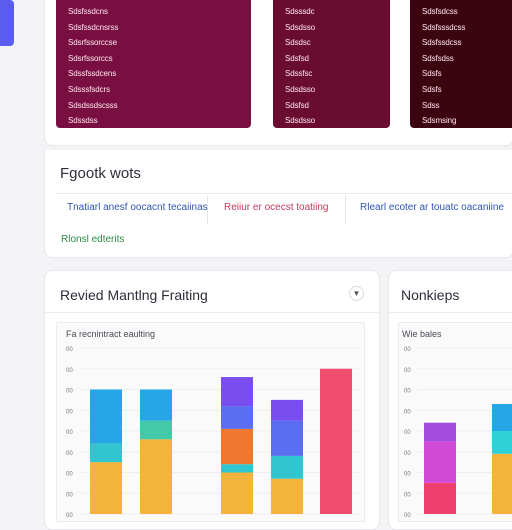 The width and height of the screenshot is (512, 530). What do you see at coordinates (92, 74) in the screenshot?
I see `summary-list-item: Sdssfssdcens` at bounding box center [92, 74].